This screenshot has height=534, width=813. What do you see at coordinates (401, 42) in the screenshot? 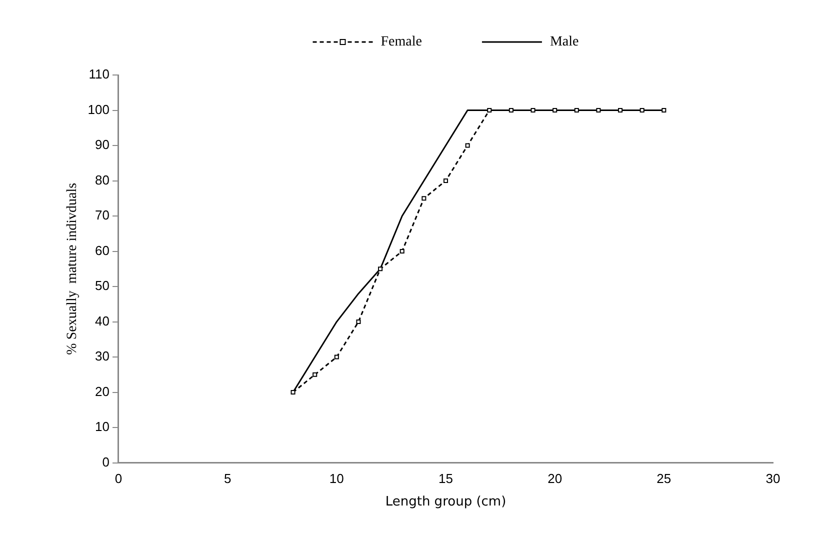
I see `legend-label: Female` at bounding box center [401, 42].